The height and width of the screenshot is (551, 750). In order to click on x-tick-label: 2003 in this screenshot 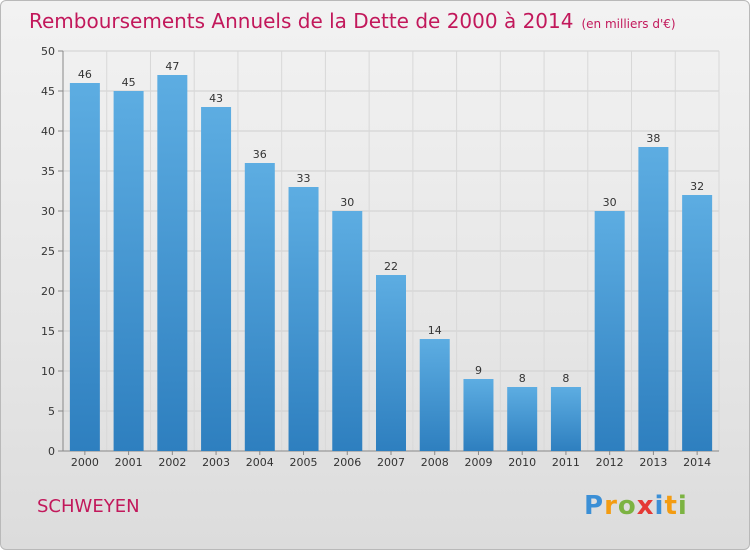, I will do `click(216, 462)`.